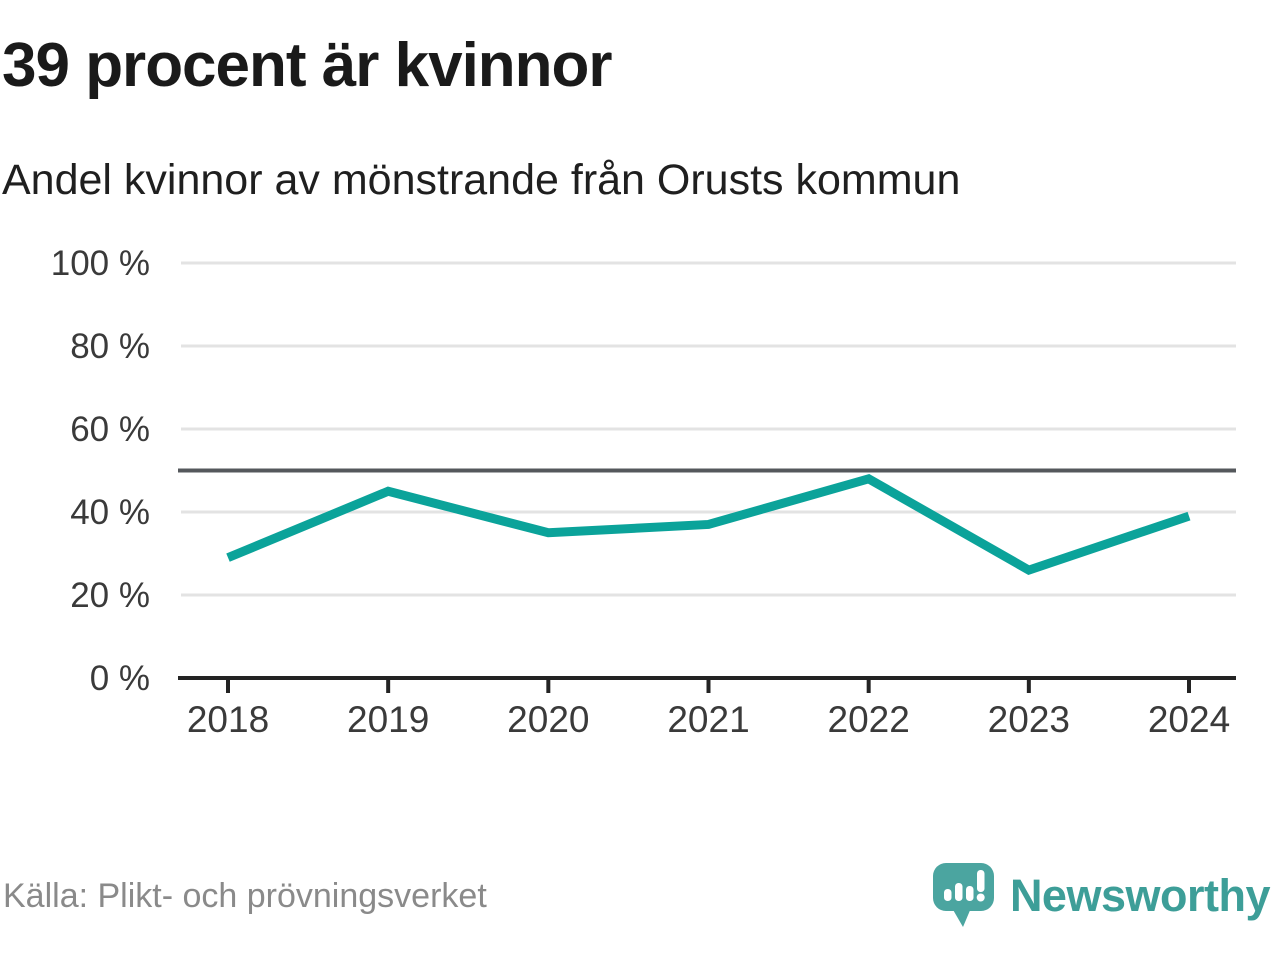  I want to click on y-tick-label: 60 %, so click(110, 429).